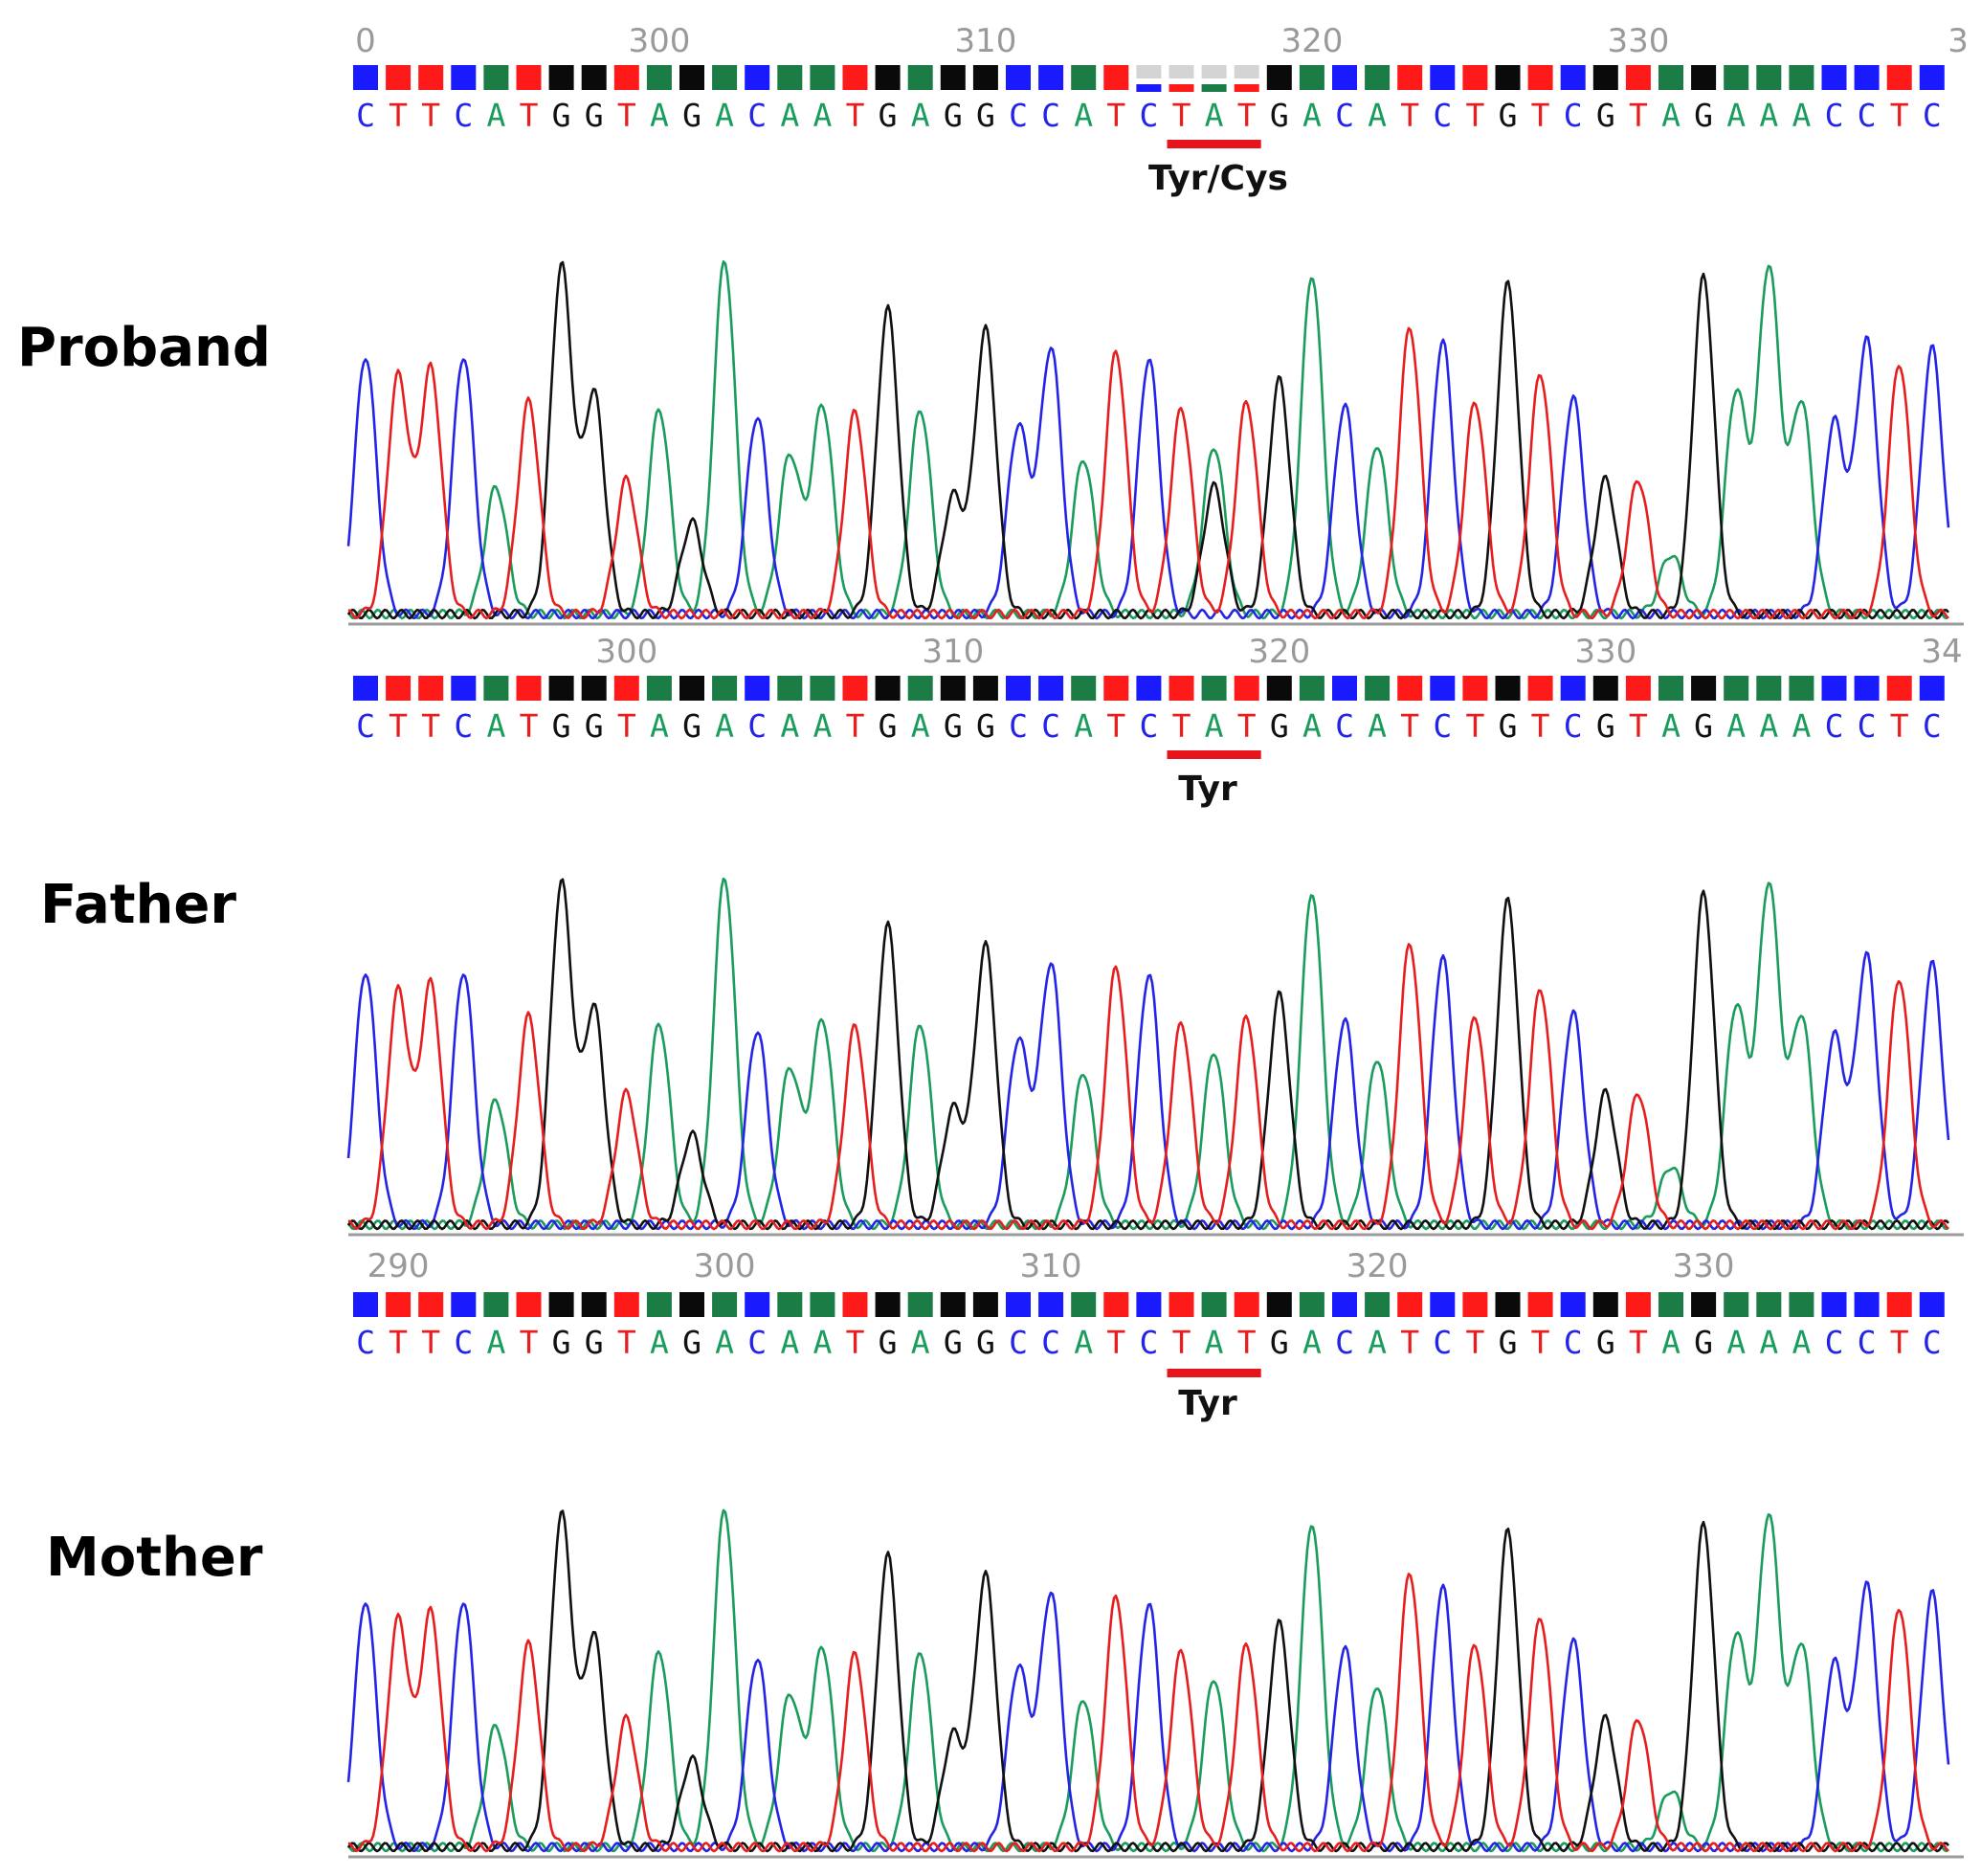 This screenshot has width=1981, height=1876. What do you see at coordinates (1378, 1266) in the screenshot?
I see `position-tick-label: 320` at bounding box center [1378, 1266].